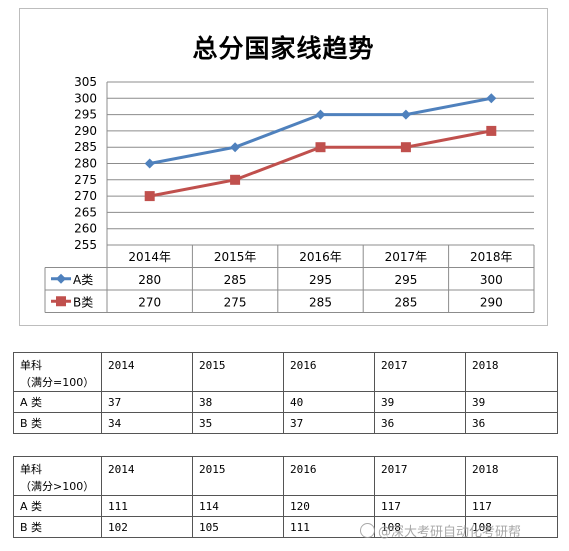 This screenshot has height=551, width=569. I want to click on x-tick-label: 2017年, so click(406, 257).